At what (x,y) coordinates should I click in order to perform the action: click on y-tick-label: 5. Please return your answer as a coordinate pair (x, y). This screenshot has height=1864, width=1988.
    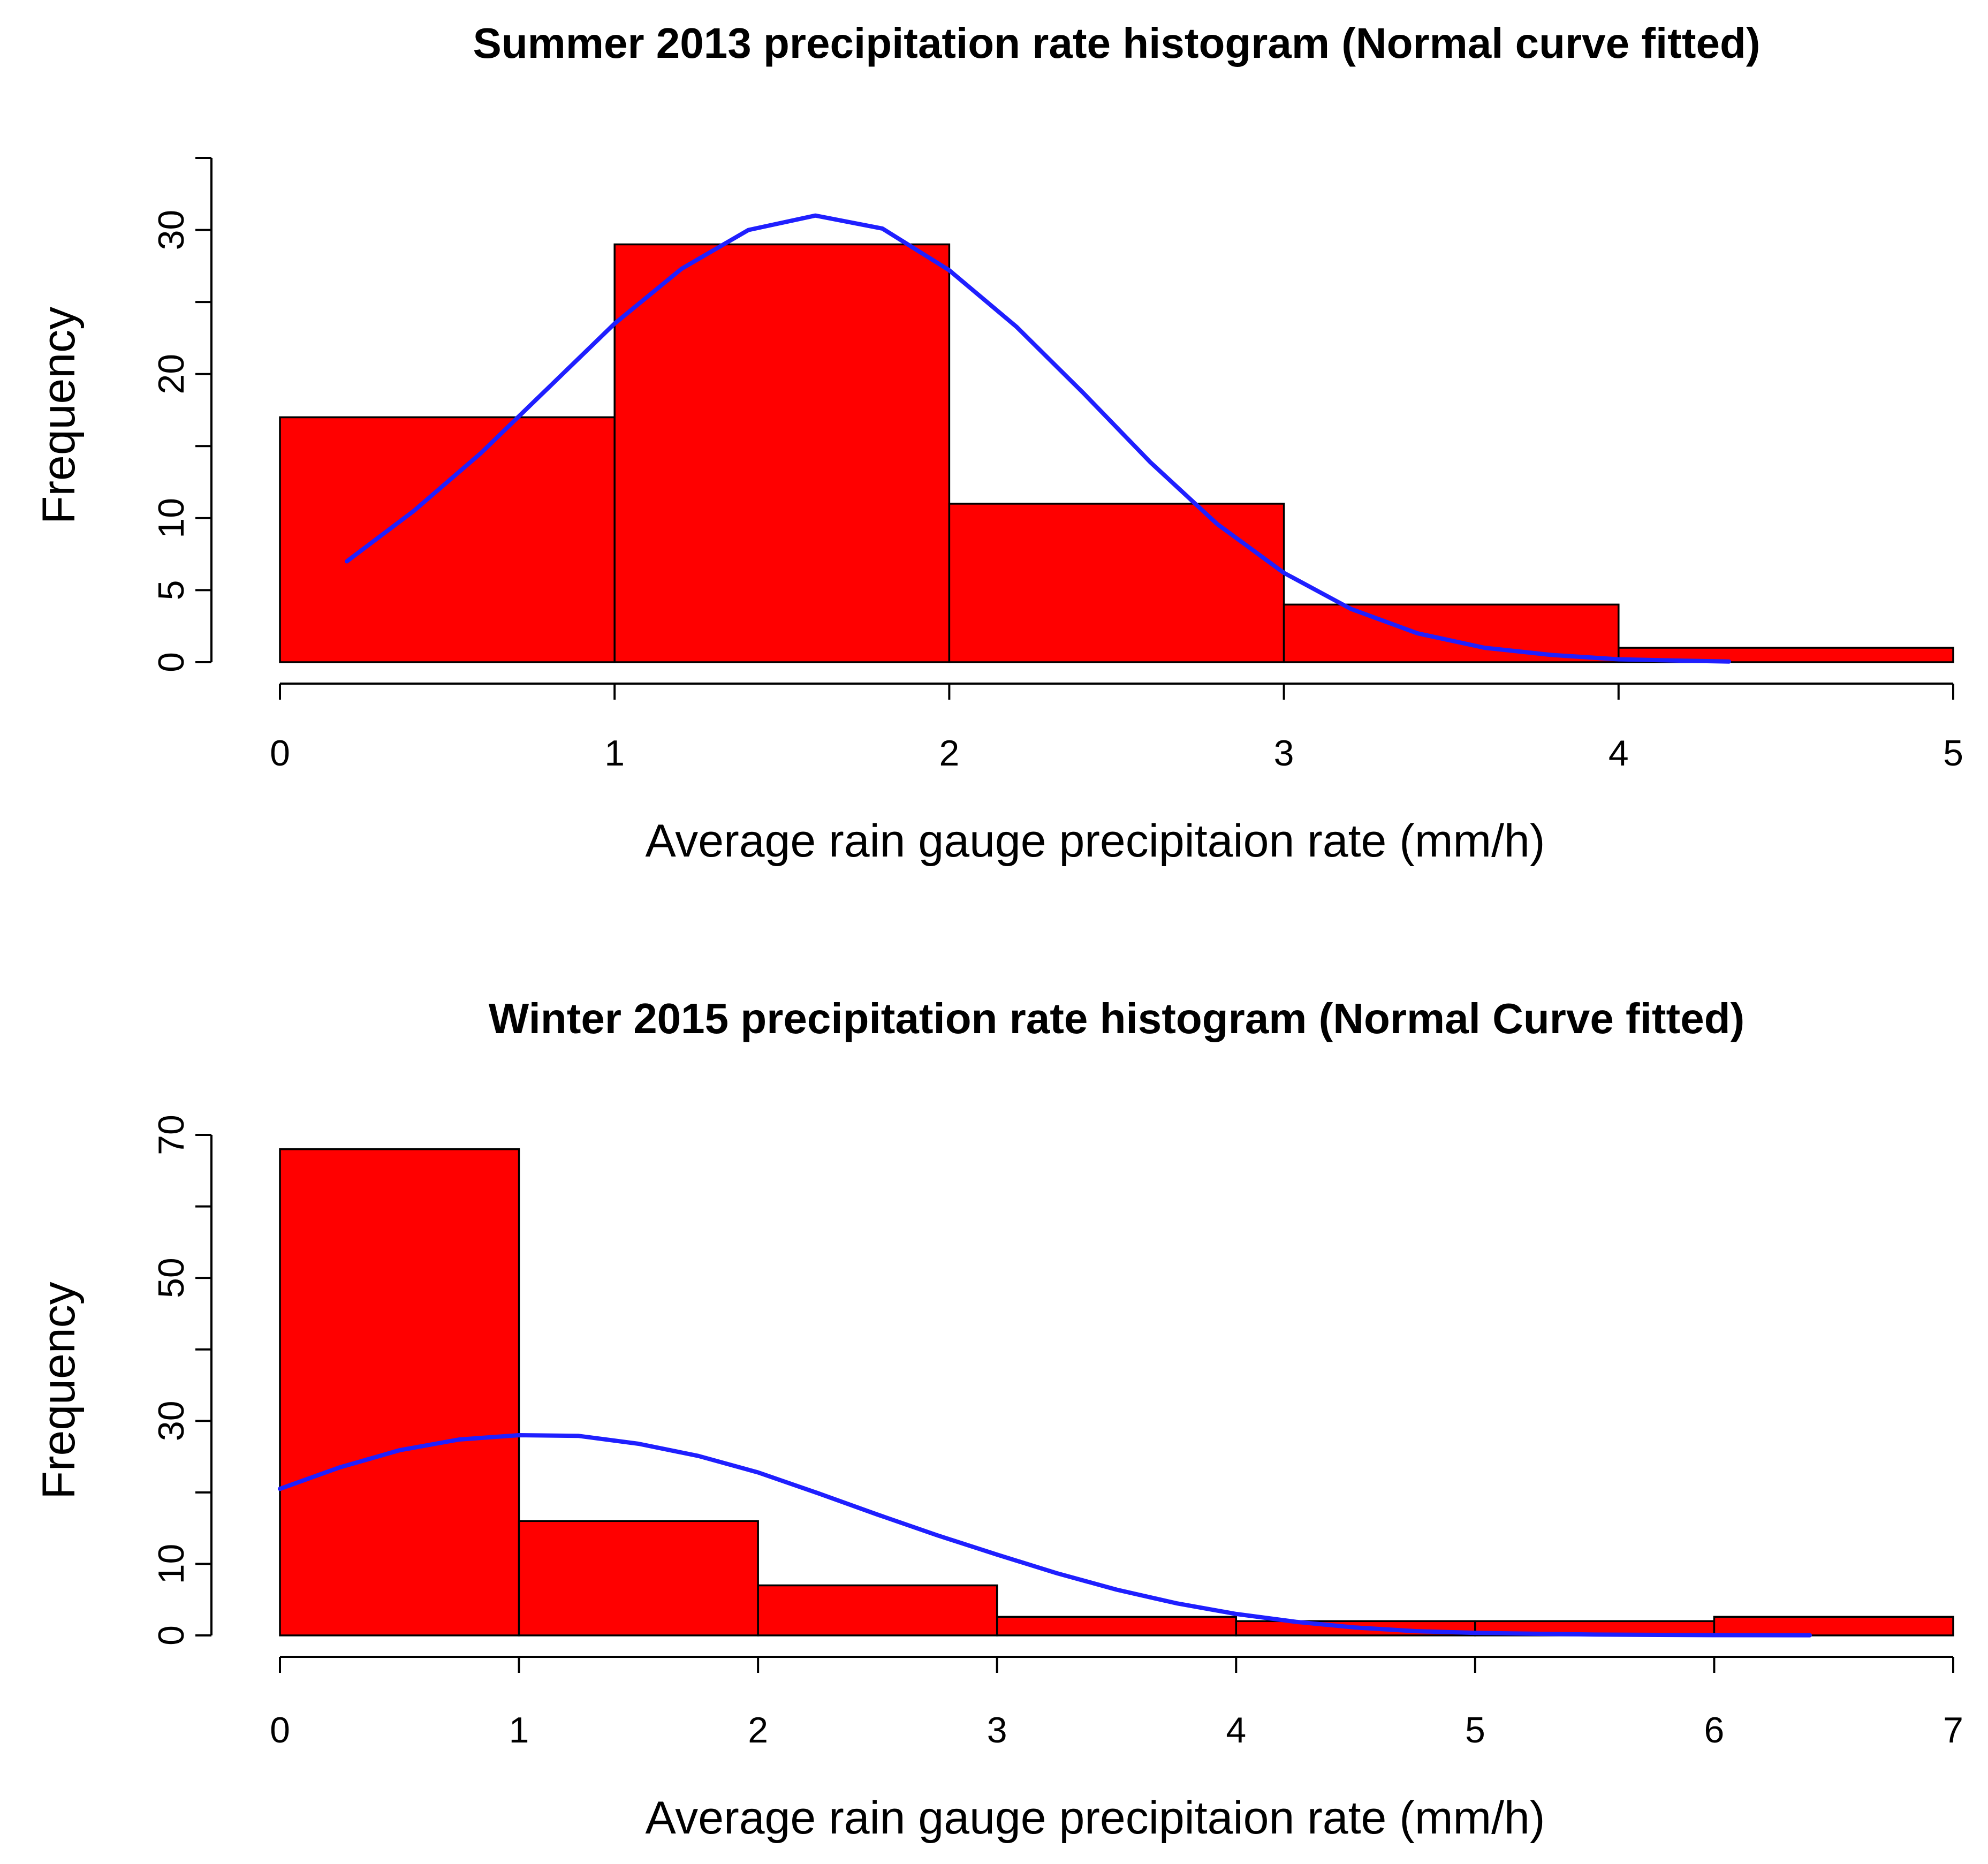
    Looking at the image, I should click on (172, 590).